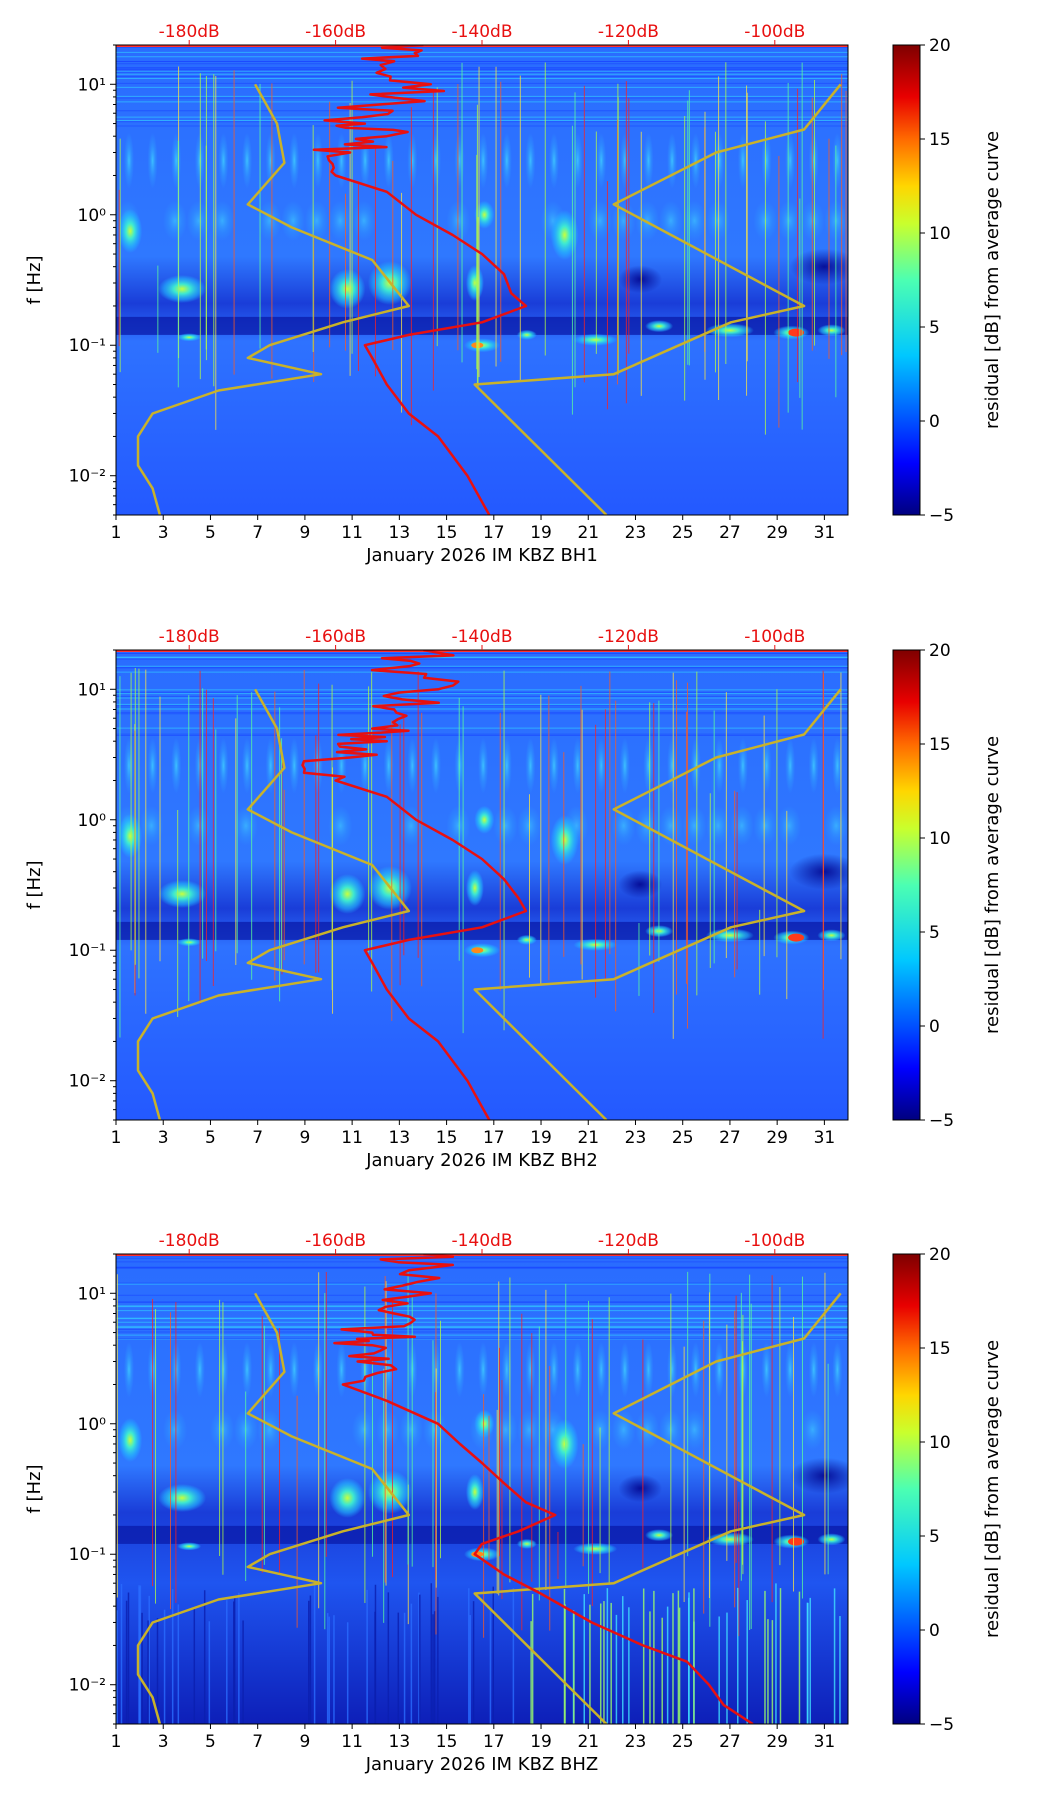 The image size is (1052, 1810). I want to click on x-tick-label: 29, so click(777, 1138).